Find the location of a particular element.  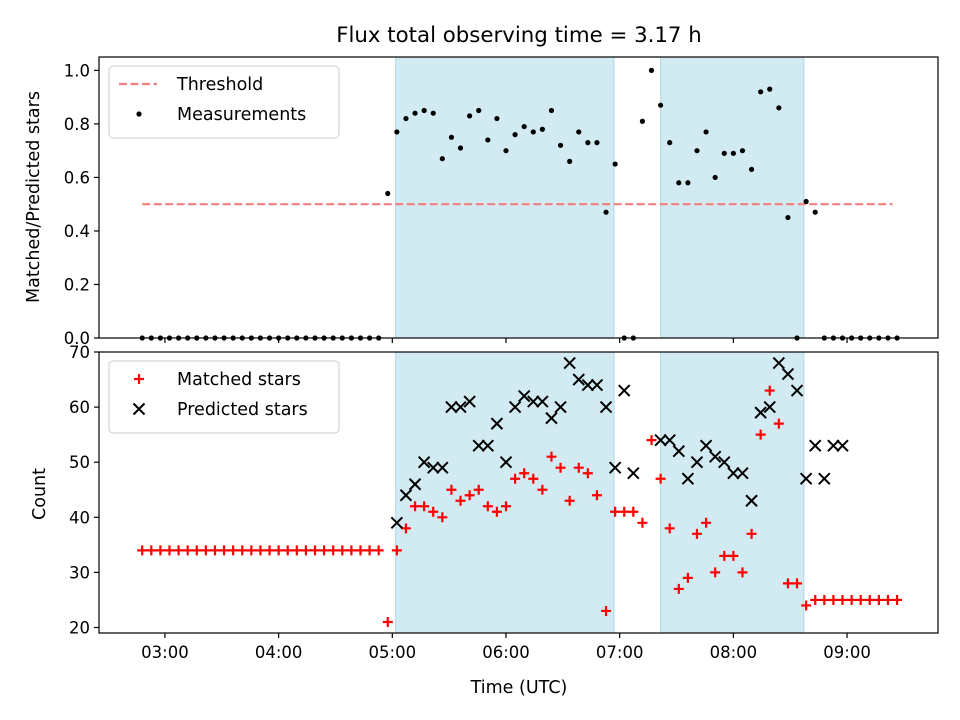

y-tick-label-bottom-1: 30 is located at coordinates (79, 572).